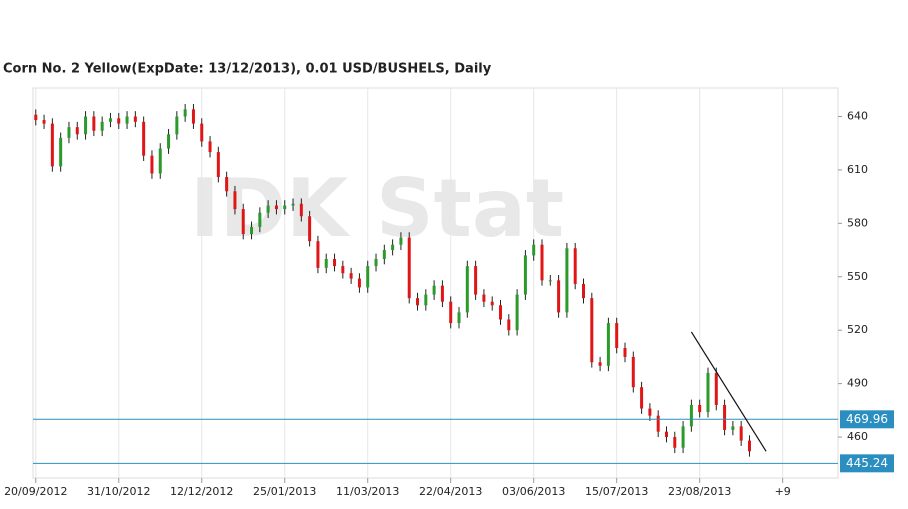 This screenshot has width=908, height=509. What do you see at coordinates (201, 491) in the screenshot?
I see `x-tick-label: 12/12/2012` at bounding box center [201, 491].